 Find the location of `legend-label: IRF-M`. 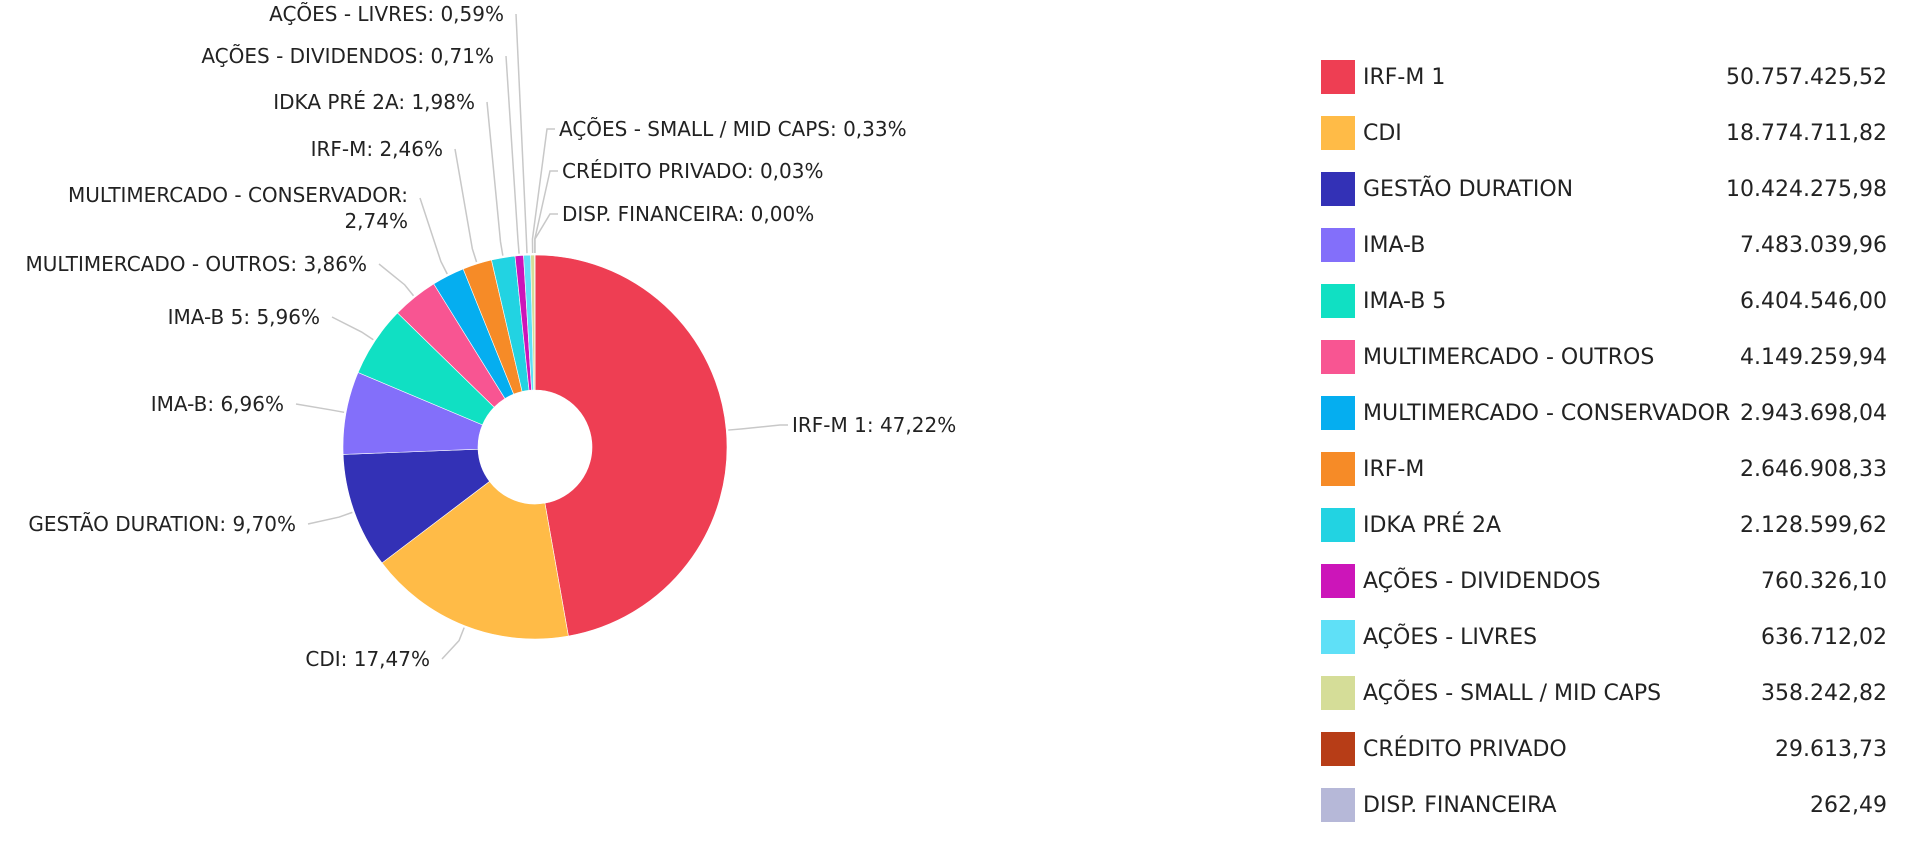

legend-label: IRF-M is located at coordinates (1393, 470).